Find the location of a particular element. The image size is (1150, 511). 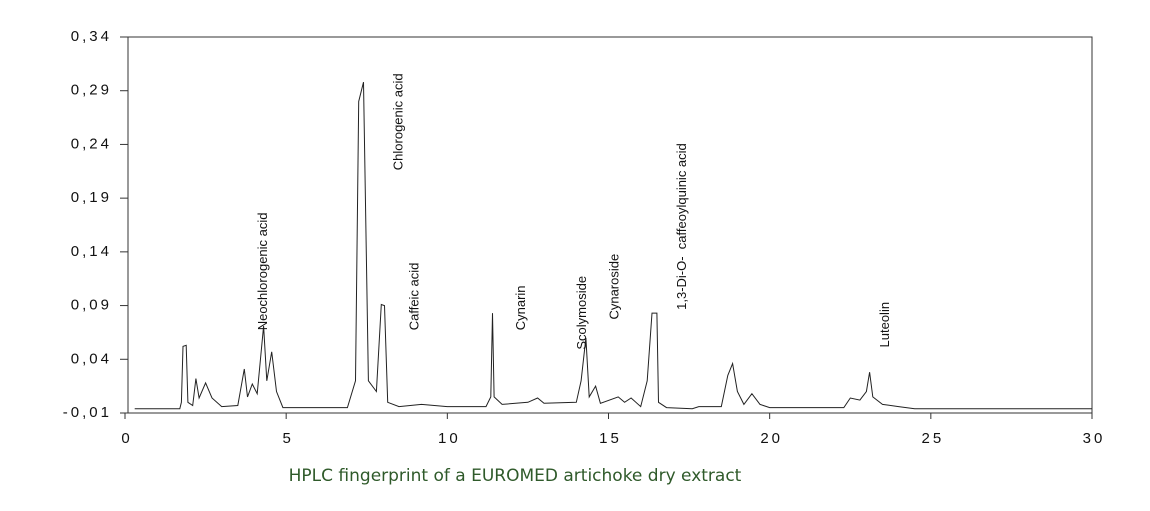

y-tick-label: 0,24 is located at coordinates (91, 143).